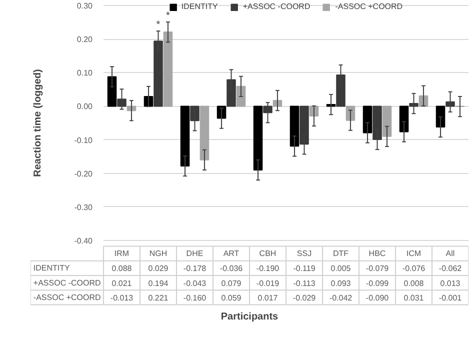  Describe the element at coordinates (195, 297) in the screenshot. I see `data-label: -0.160` at that location.